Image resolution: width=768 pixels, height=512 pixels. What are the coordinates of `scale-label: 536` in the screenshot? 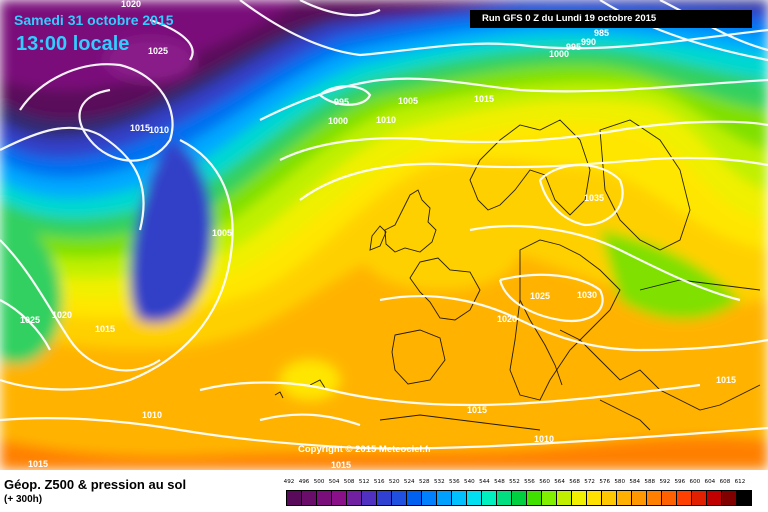 It's located at (454, 482).